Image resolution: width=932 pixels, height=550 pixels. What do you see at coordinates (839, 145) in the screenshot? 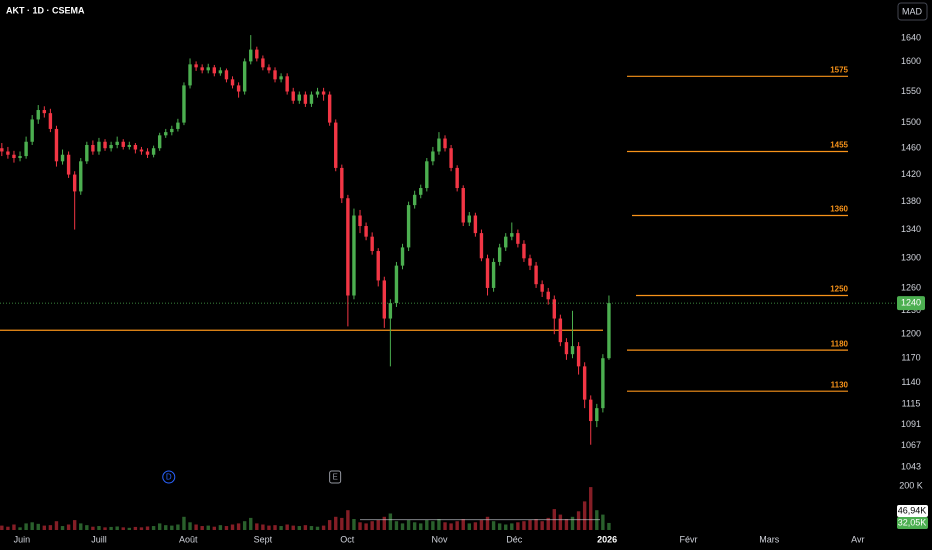
I see `level-label: 1455` at bounding box center [839, 145].